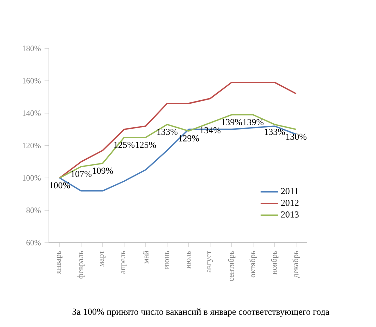  I want to click on y-tick-label: 80%, so click(33, 211).